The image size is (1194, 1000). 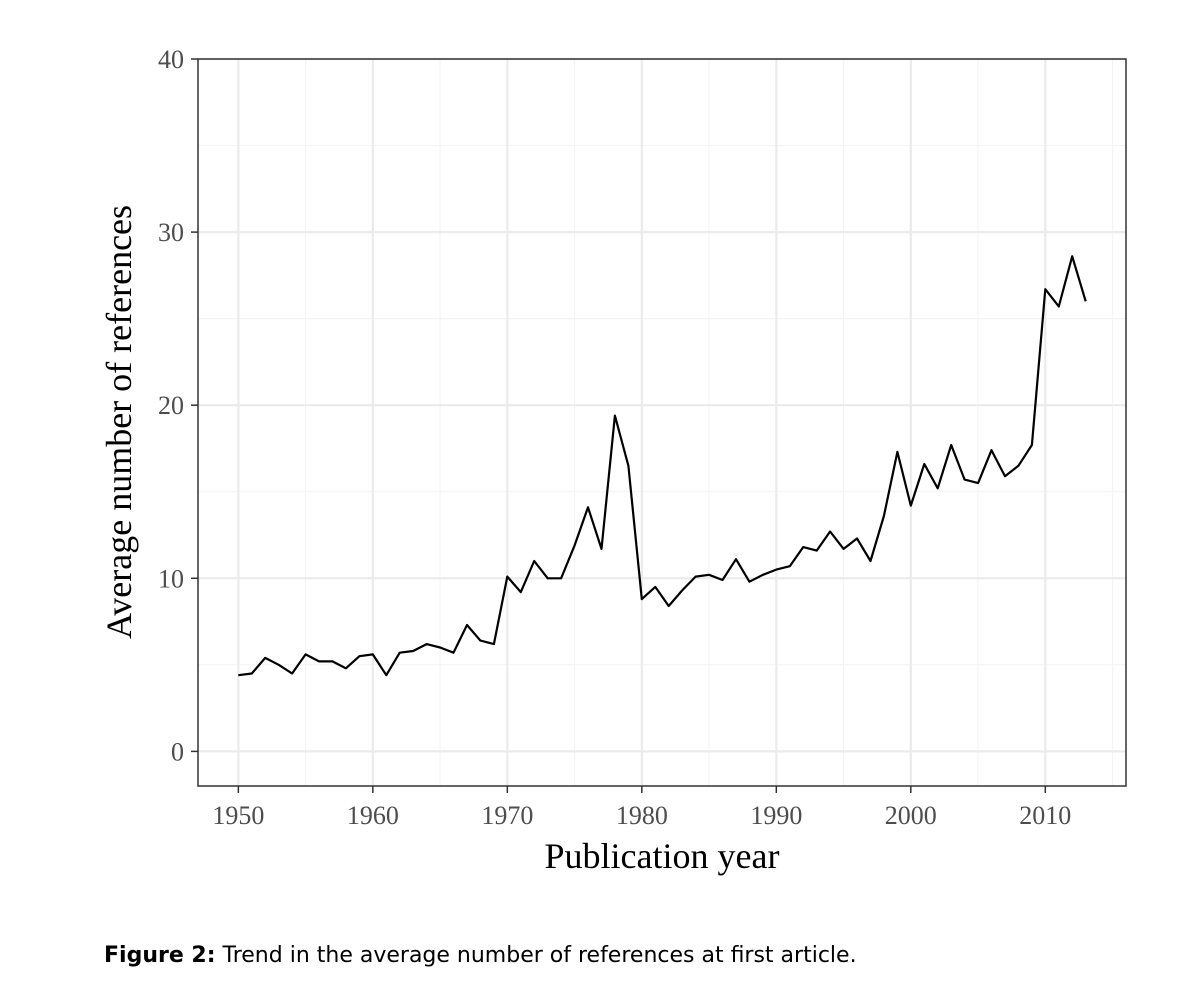 What do you see at coordinates (373, 815) in the screenshot?
I see `x-tick-label: 1960` at bounding box center [373, 815].